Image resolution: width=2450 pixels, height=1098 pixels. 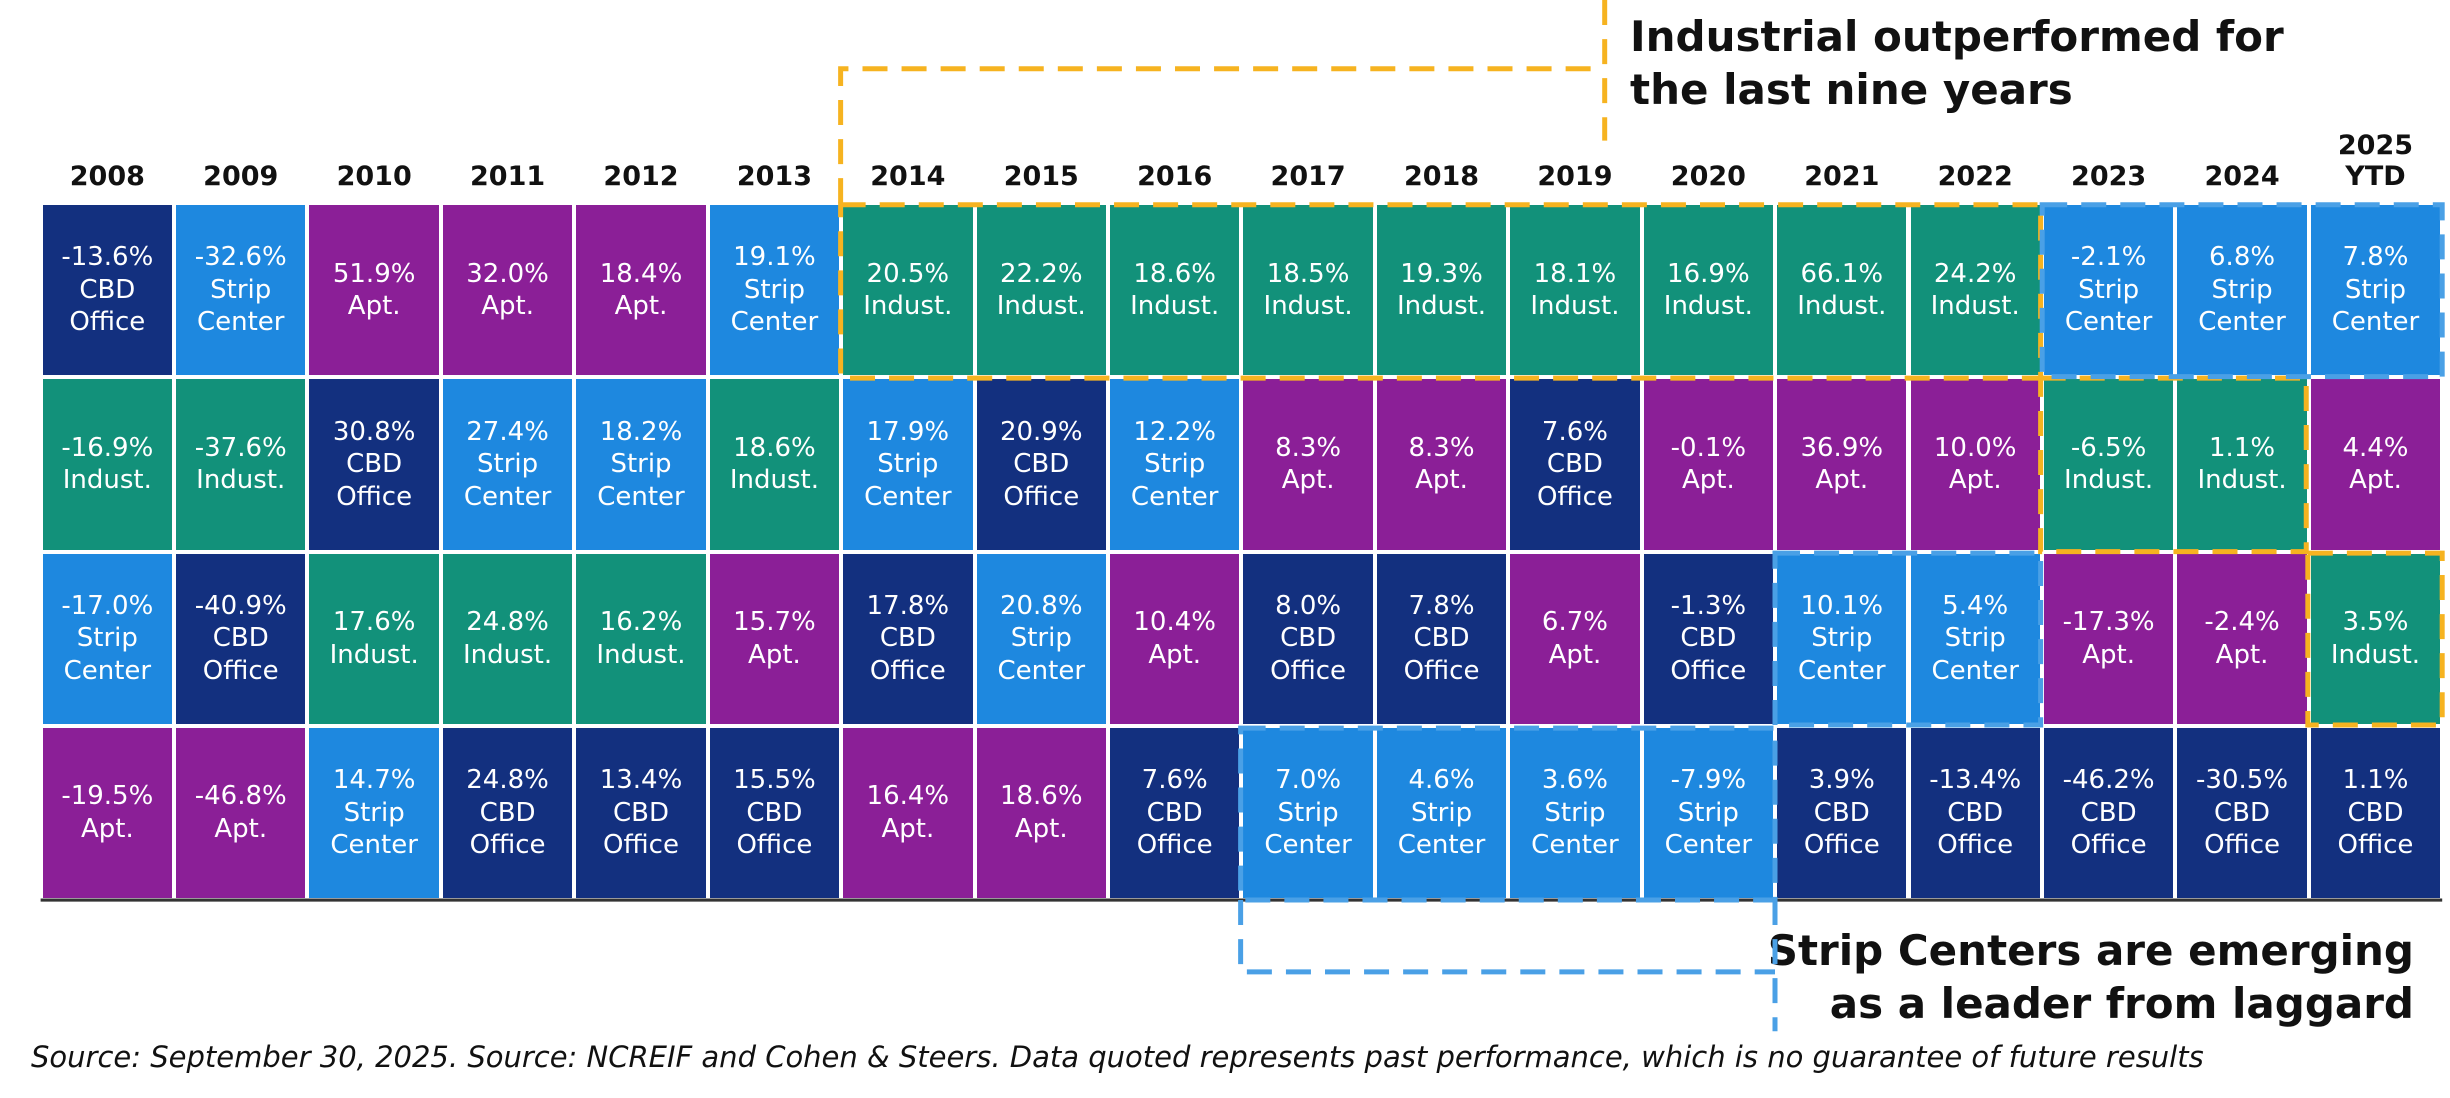 What do you see at coordinates (2375, 257) in the screenshot?
I see `return-value: 7.8%` at bounding box center [2375, 257].